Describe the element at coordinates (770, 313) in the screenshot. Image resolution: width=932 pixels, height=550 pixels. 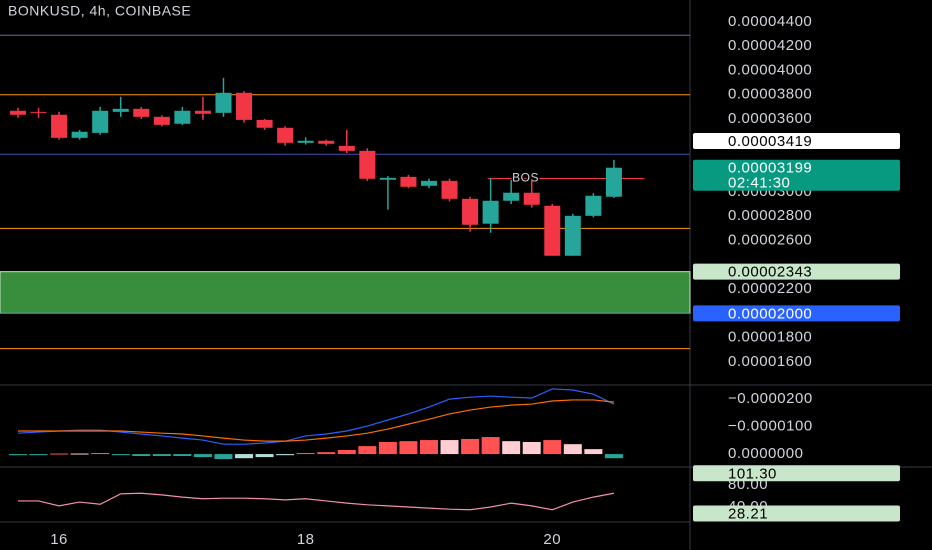
I see `price-label: 0.00002000` at that location.